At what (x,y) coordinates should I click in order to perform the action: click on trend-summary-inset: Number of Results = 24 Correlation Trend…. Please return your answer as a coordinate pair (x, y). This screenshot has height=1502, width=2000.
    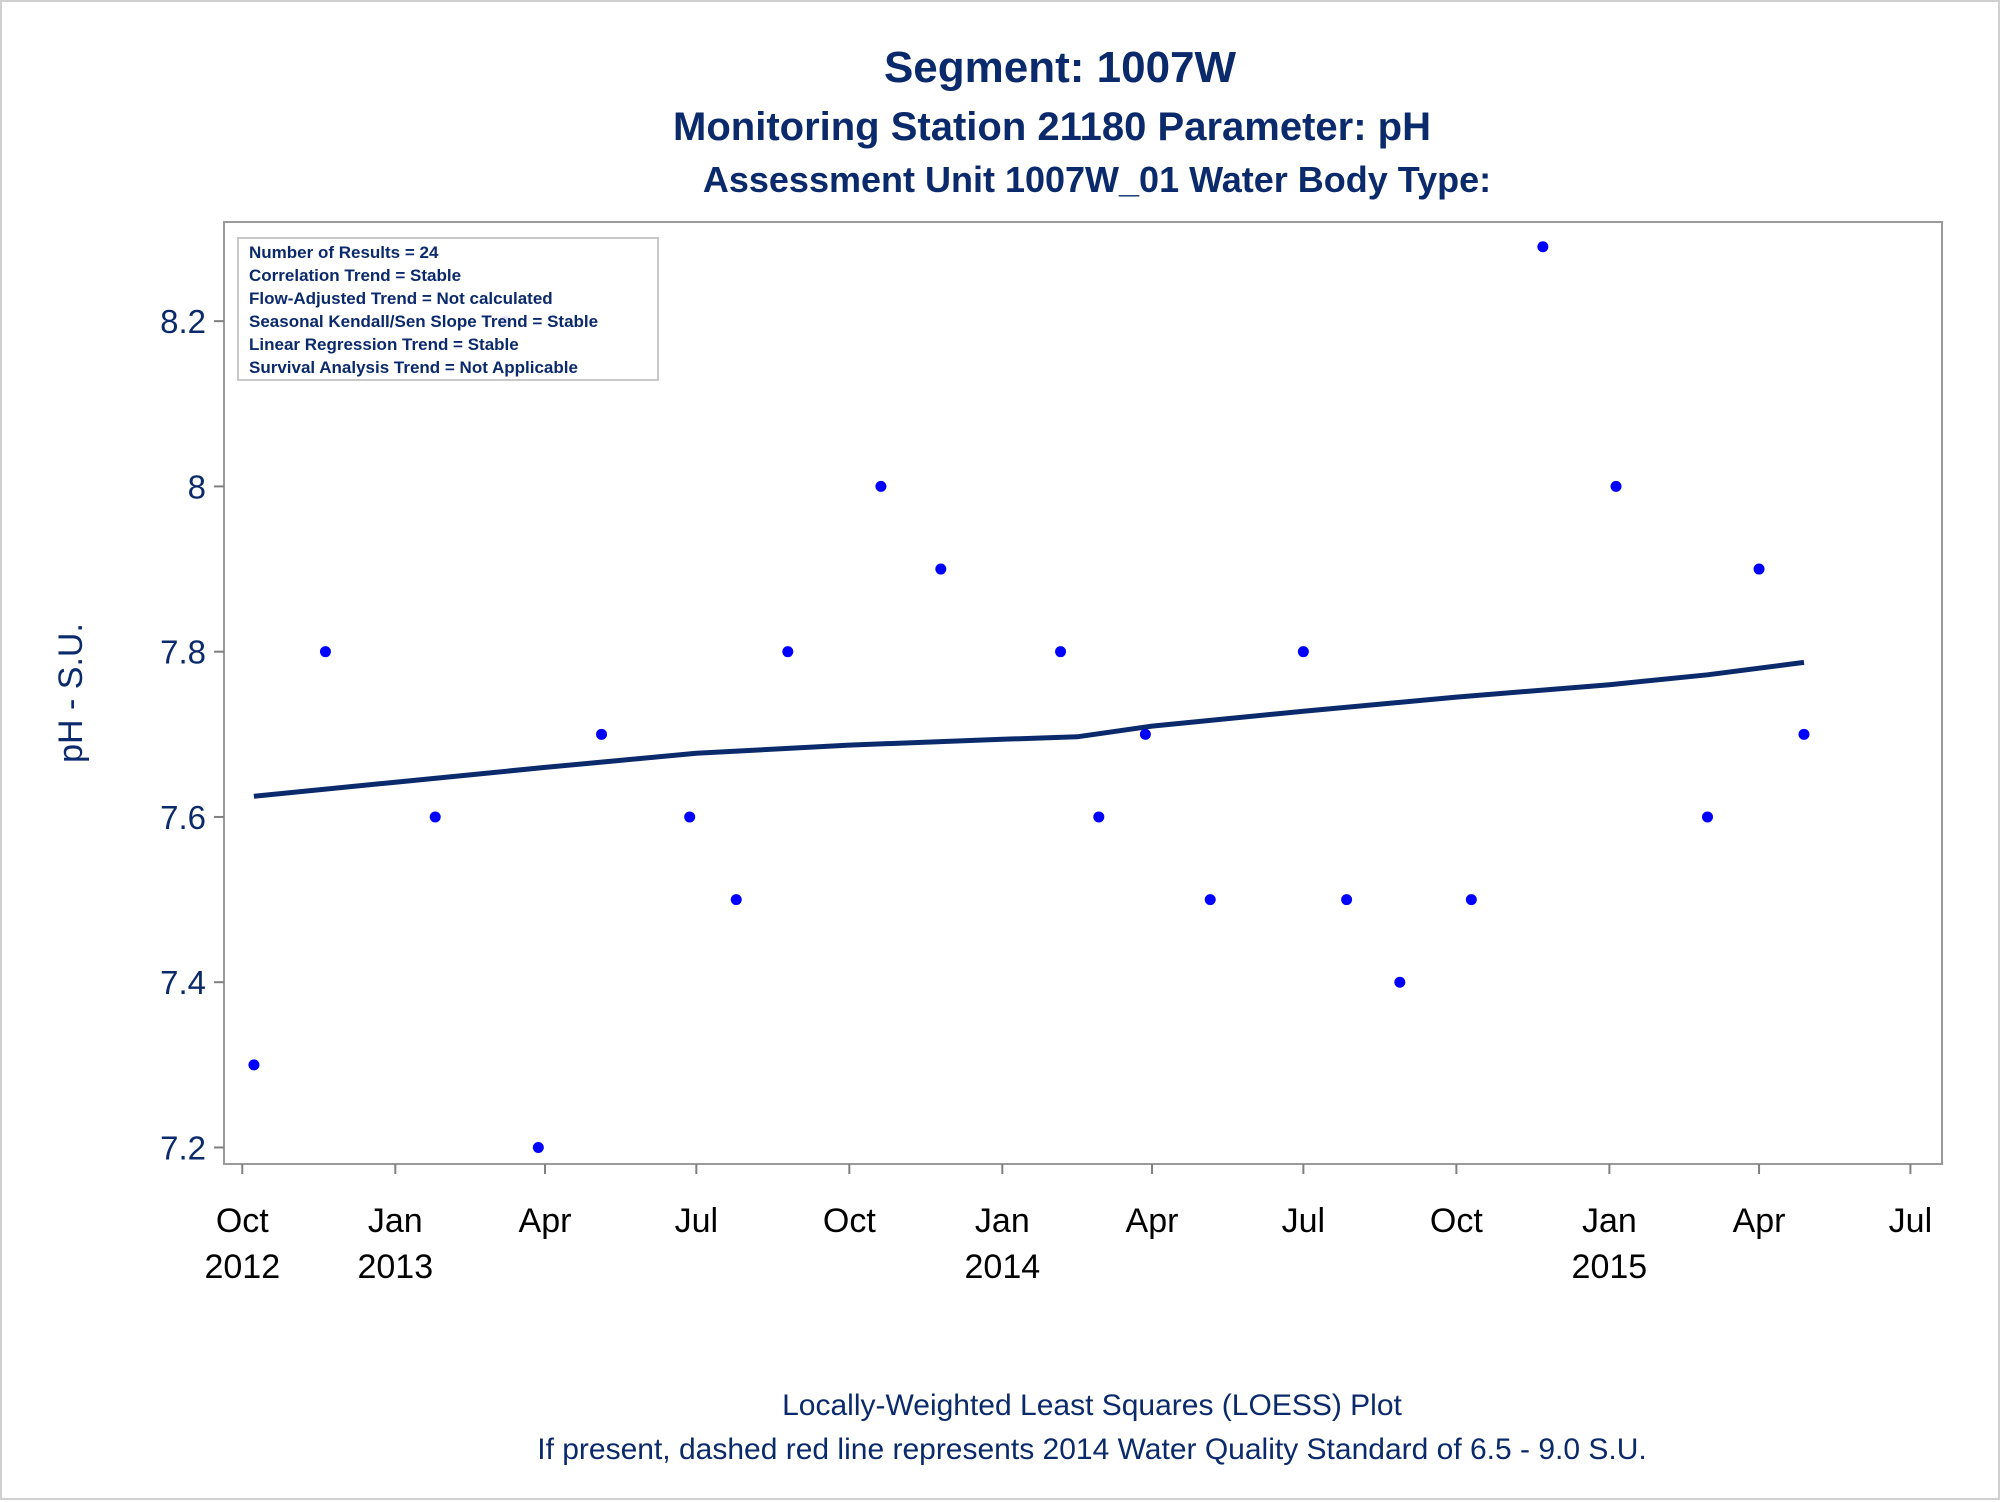
    Looking at the image, I should click on (448, 309).